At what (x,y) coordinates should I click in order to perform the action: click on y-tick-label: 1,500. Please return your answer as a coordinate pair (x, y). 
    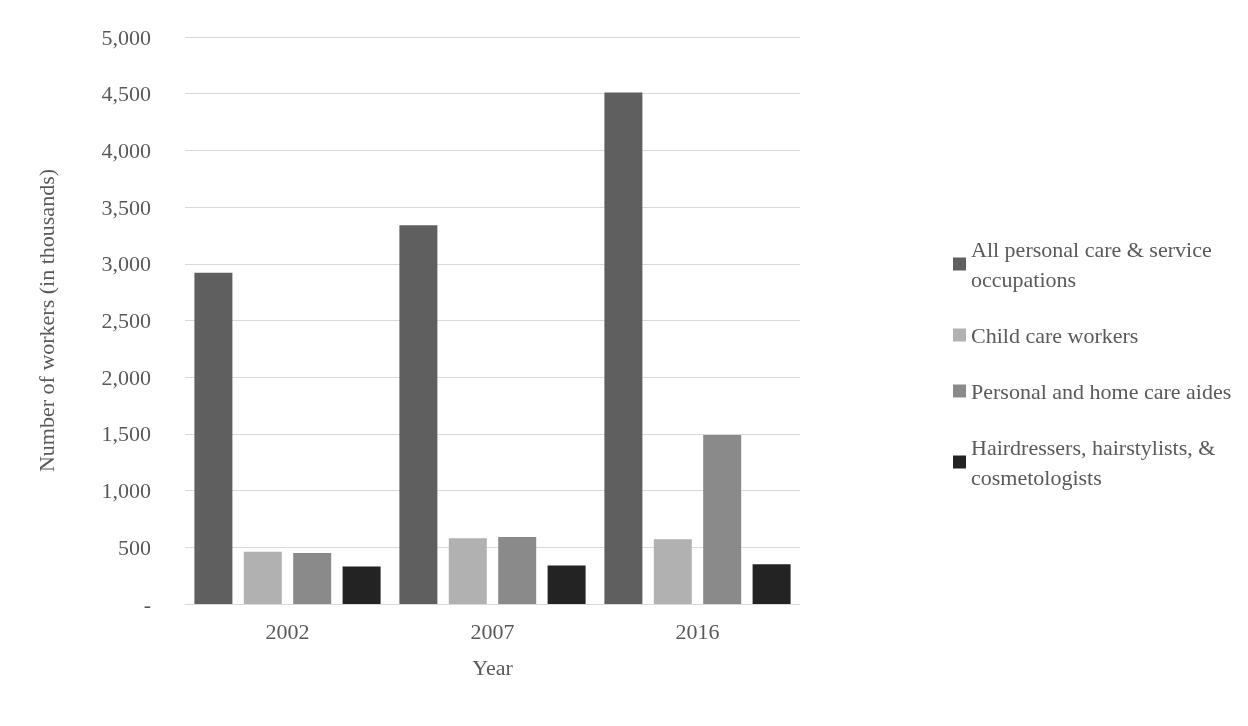
    Looking at the image, I should click on (126, 434).